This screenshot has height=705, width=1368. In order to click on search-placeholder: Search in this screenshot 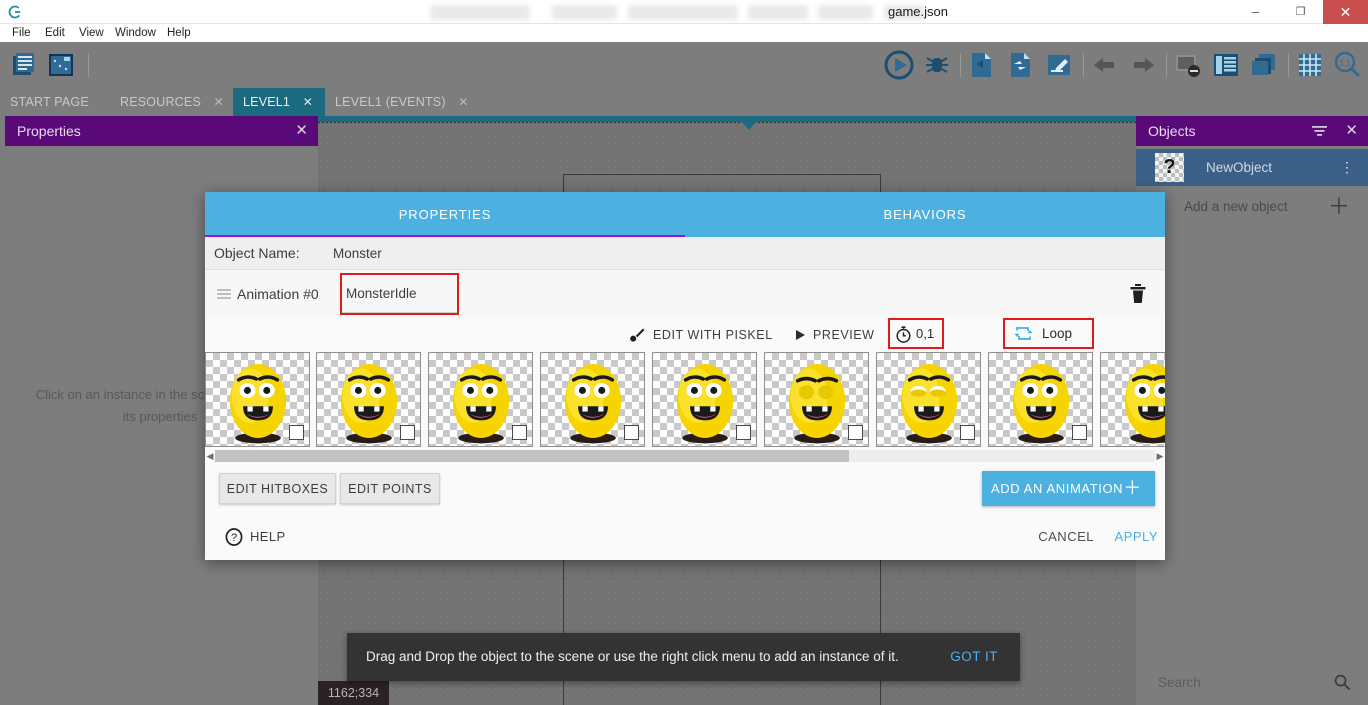, I will do `click(1179, 682)`.